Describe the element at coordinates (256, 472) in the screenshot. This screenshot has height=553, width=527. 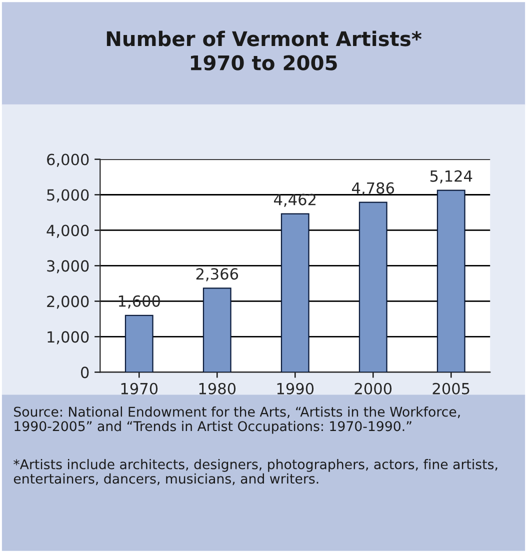
I see `text: *Artists include architects, designers, photographers, actors, fine artists, entertainers, dancers, musicians, and writers.` at that location.